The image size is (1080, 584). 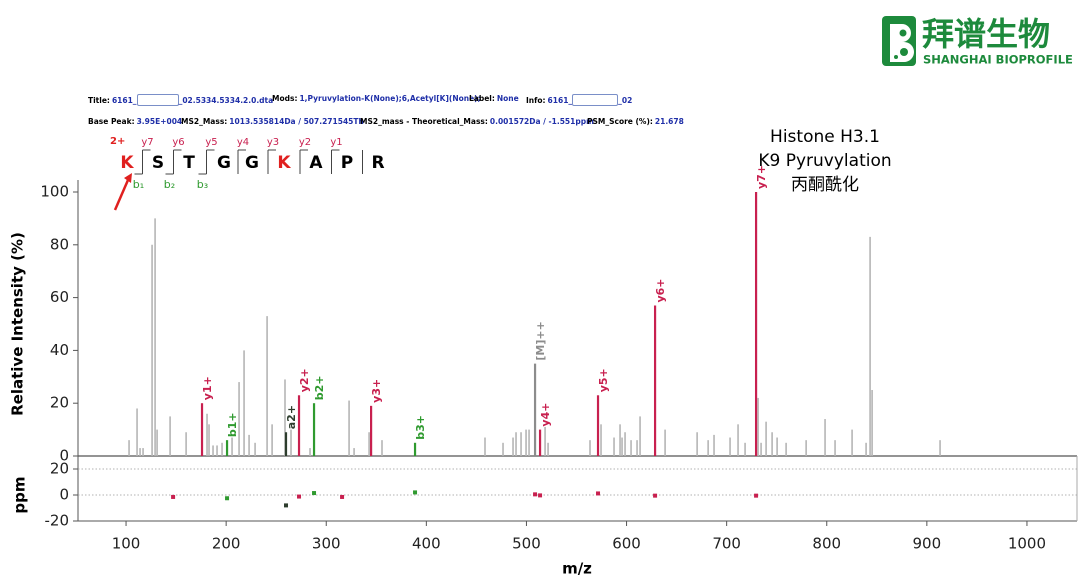 What do you see at coordinates (426, 544) in the screenshot?
I see `x-tick-label: 400` at bounding box center [426, 544].